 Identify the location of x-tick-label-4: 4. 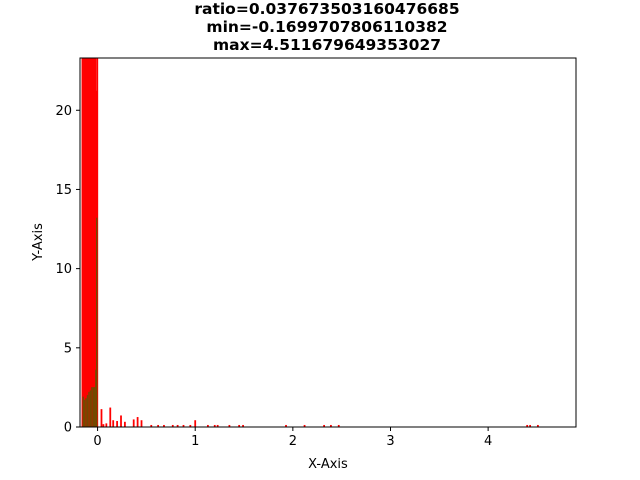
(488, 441).